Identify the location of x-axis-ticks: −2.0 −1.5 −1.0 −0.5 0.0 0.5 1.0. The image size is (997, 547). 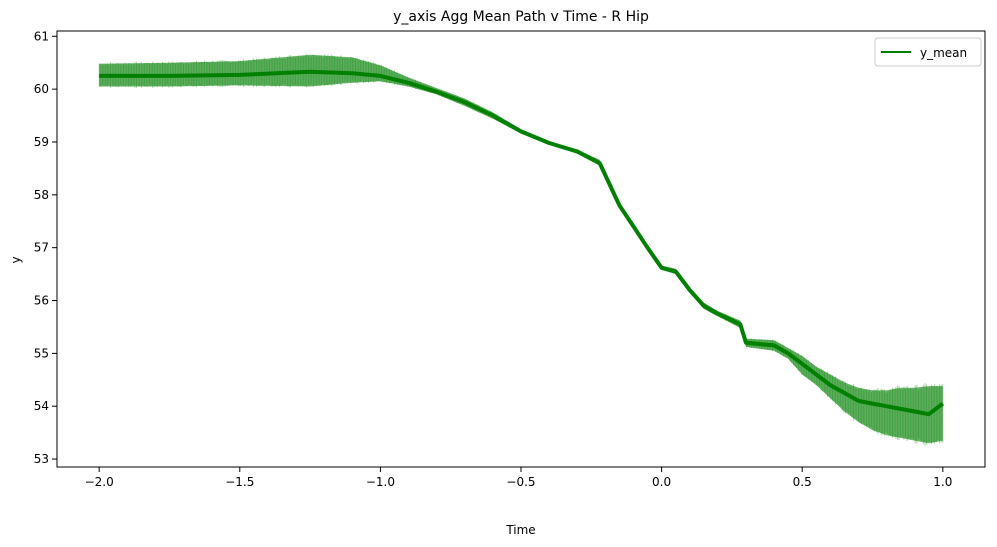
(518, 478).